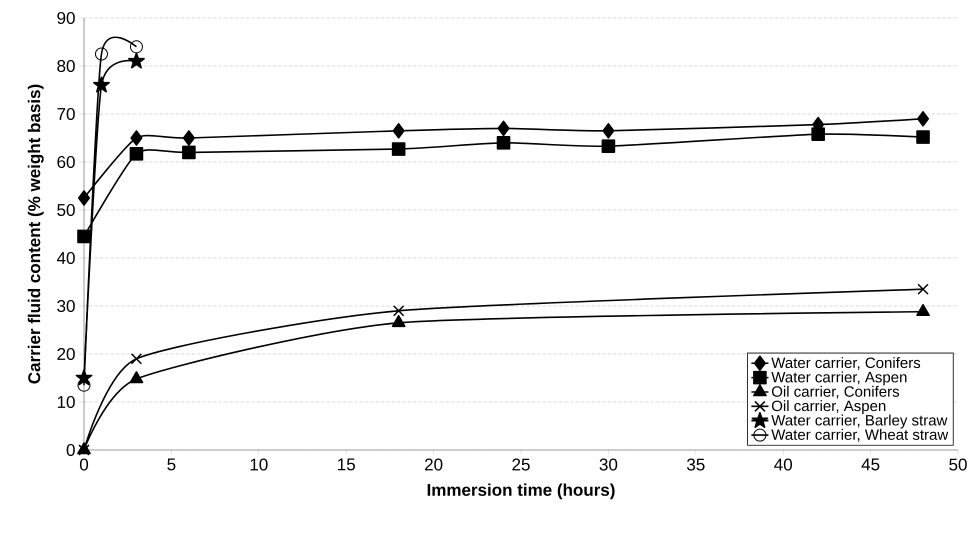 Image resolution: width=979 pixels, height=538 pixels. I want to click on legend-label: Oil carrier, Conifers, so click(836, 392).